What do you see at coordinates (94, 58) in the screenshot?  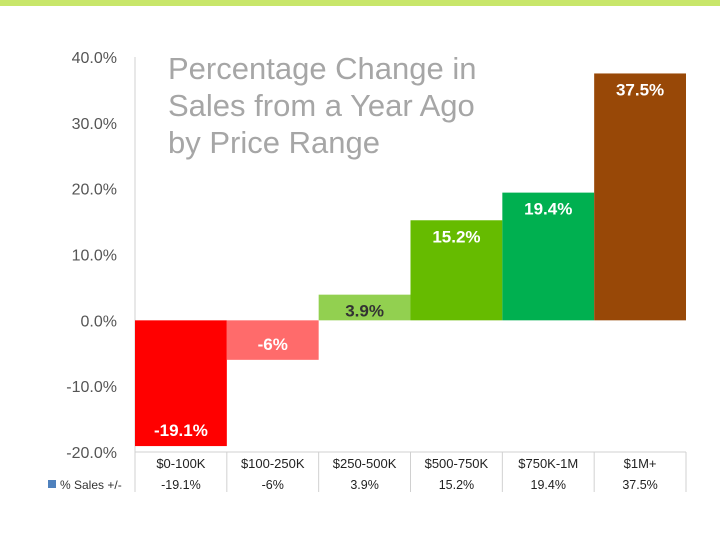 I see `y-tick-label: 40.0%` at bounding box center [94, 58].